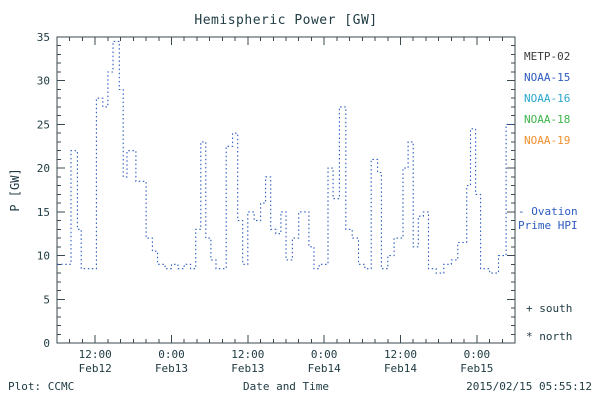  I want to click on legend-hpi-line1: - Ovation, so click(548, 211).